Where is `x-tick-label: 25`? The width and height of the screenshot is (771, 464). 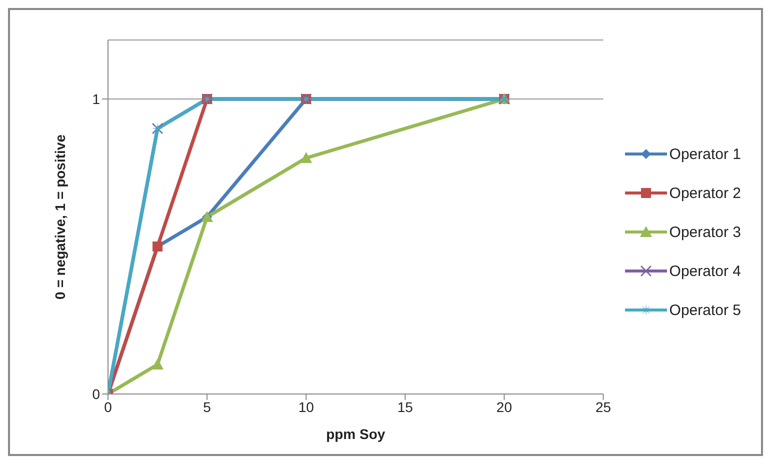 x-tick-label: 25 is located at coordinates (603, 406).